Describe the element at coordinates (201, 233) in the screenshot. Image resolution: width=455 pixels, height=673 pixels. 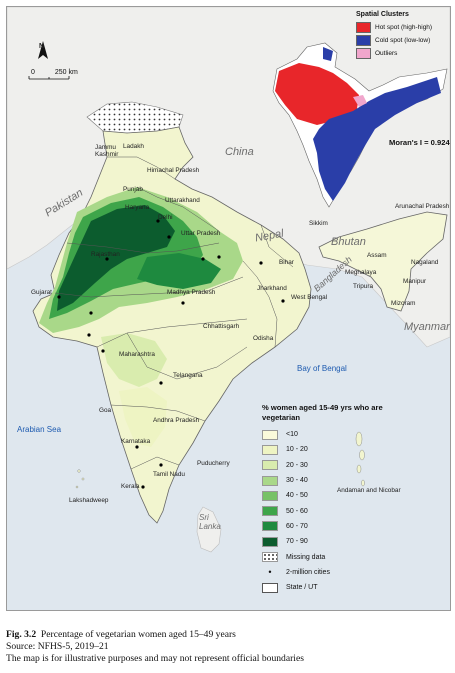
I see `region-uttar-pradesh: Uttar Pradesh` at that location.